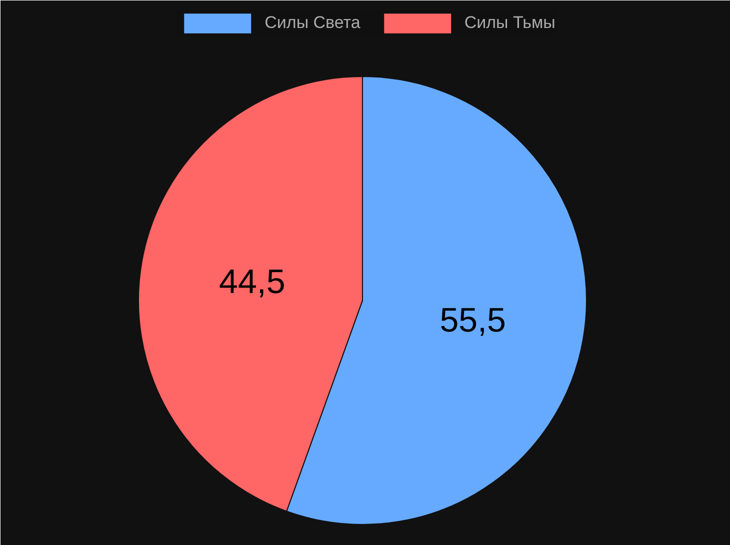 This screenshot has width=730, height=545. What do you see at coordinates (252, 282) in the screenshot?
I see `data-label: 44,5` at bounding box center [252, 282].